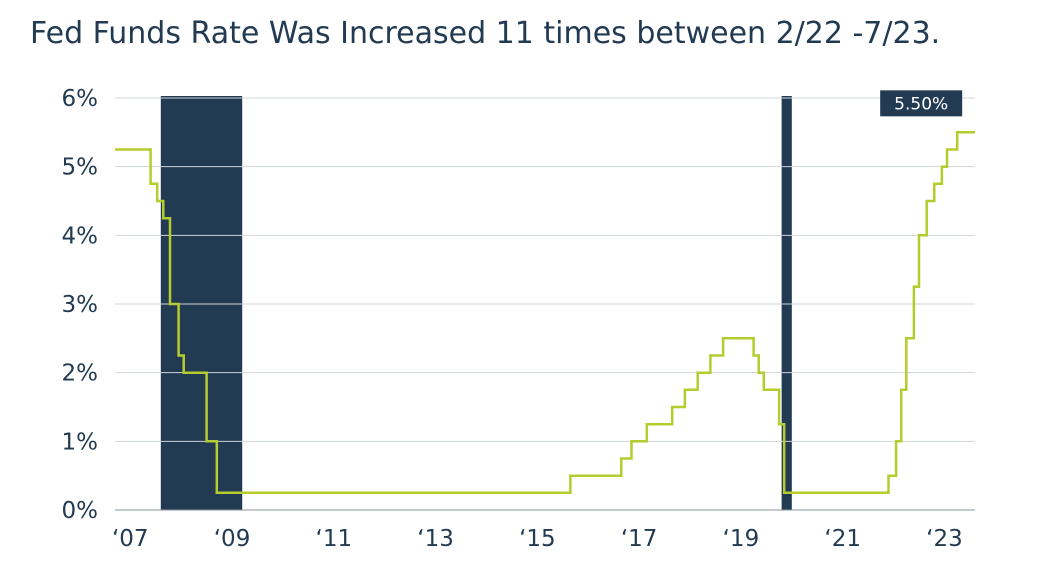 The image size is (1054, 571). Describe the element at coordinates (741, 539) in the screenshot. I see `x-tick-label: ‘19` at that location.